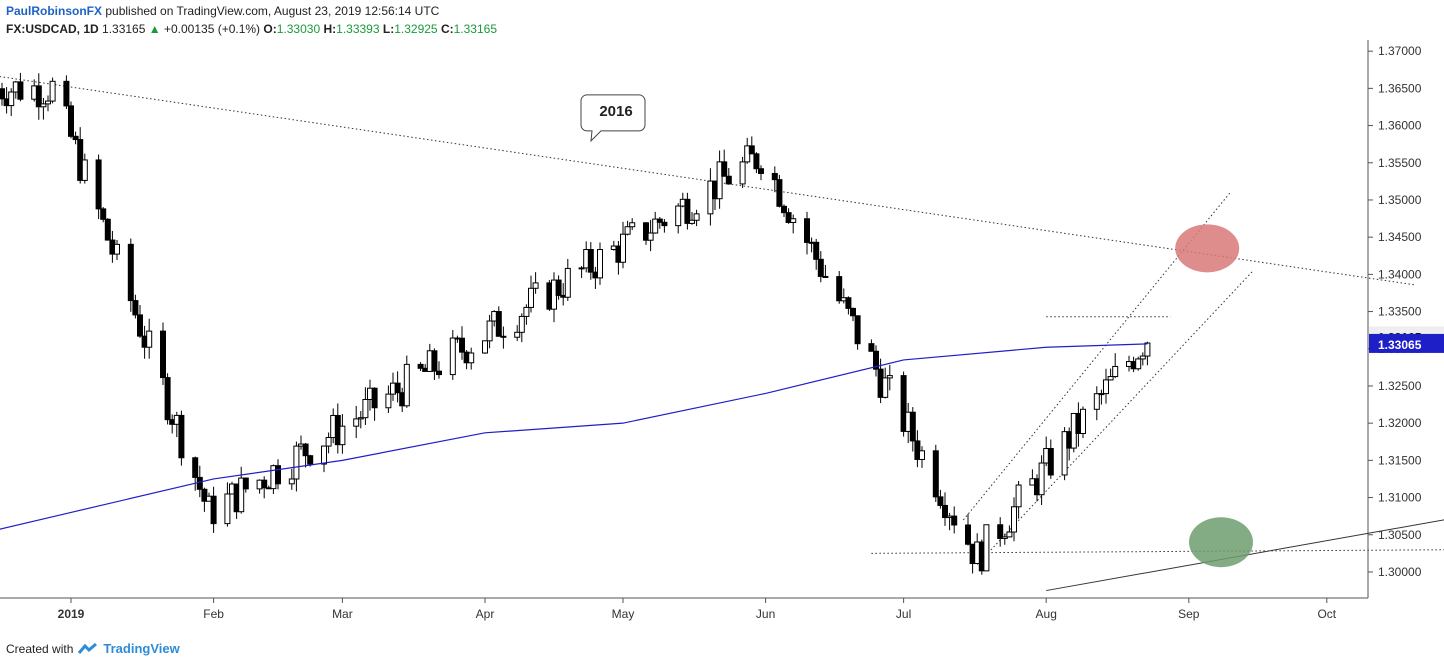 This screenshot has height=667, width=1444. What do you see at coordinates (388, 29) in the screenshot?
I see `low-label: L:` at bounding box center [388, 29].